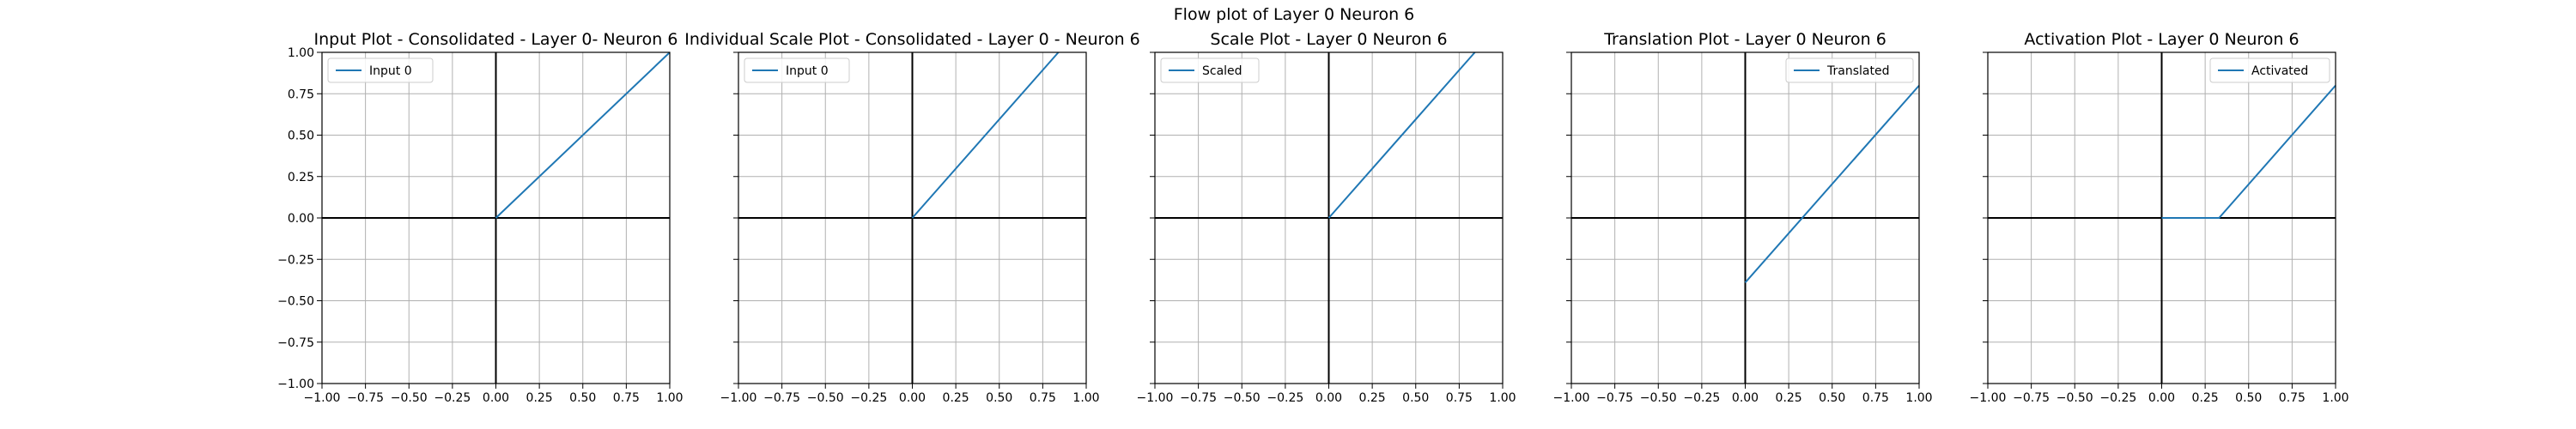 The image size is (2576, 429). I want to click on y-tick-label: −0.50, so click(295, 302).